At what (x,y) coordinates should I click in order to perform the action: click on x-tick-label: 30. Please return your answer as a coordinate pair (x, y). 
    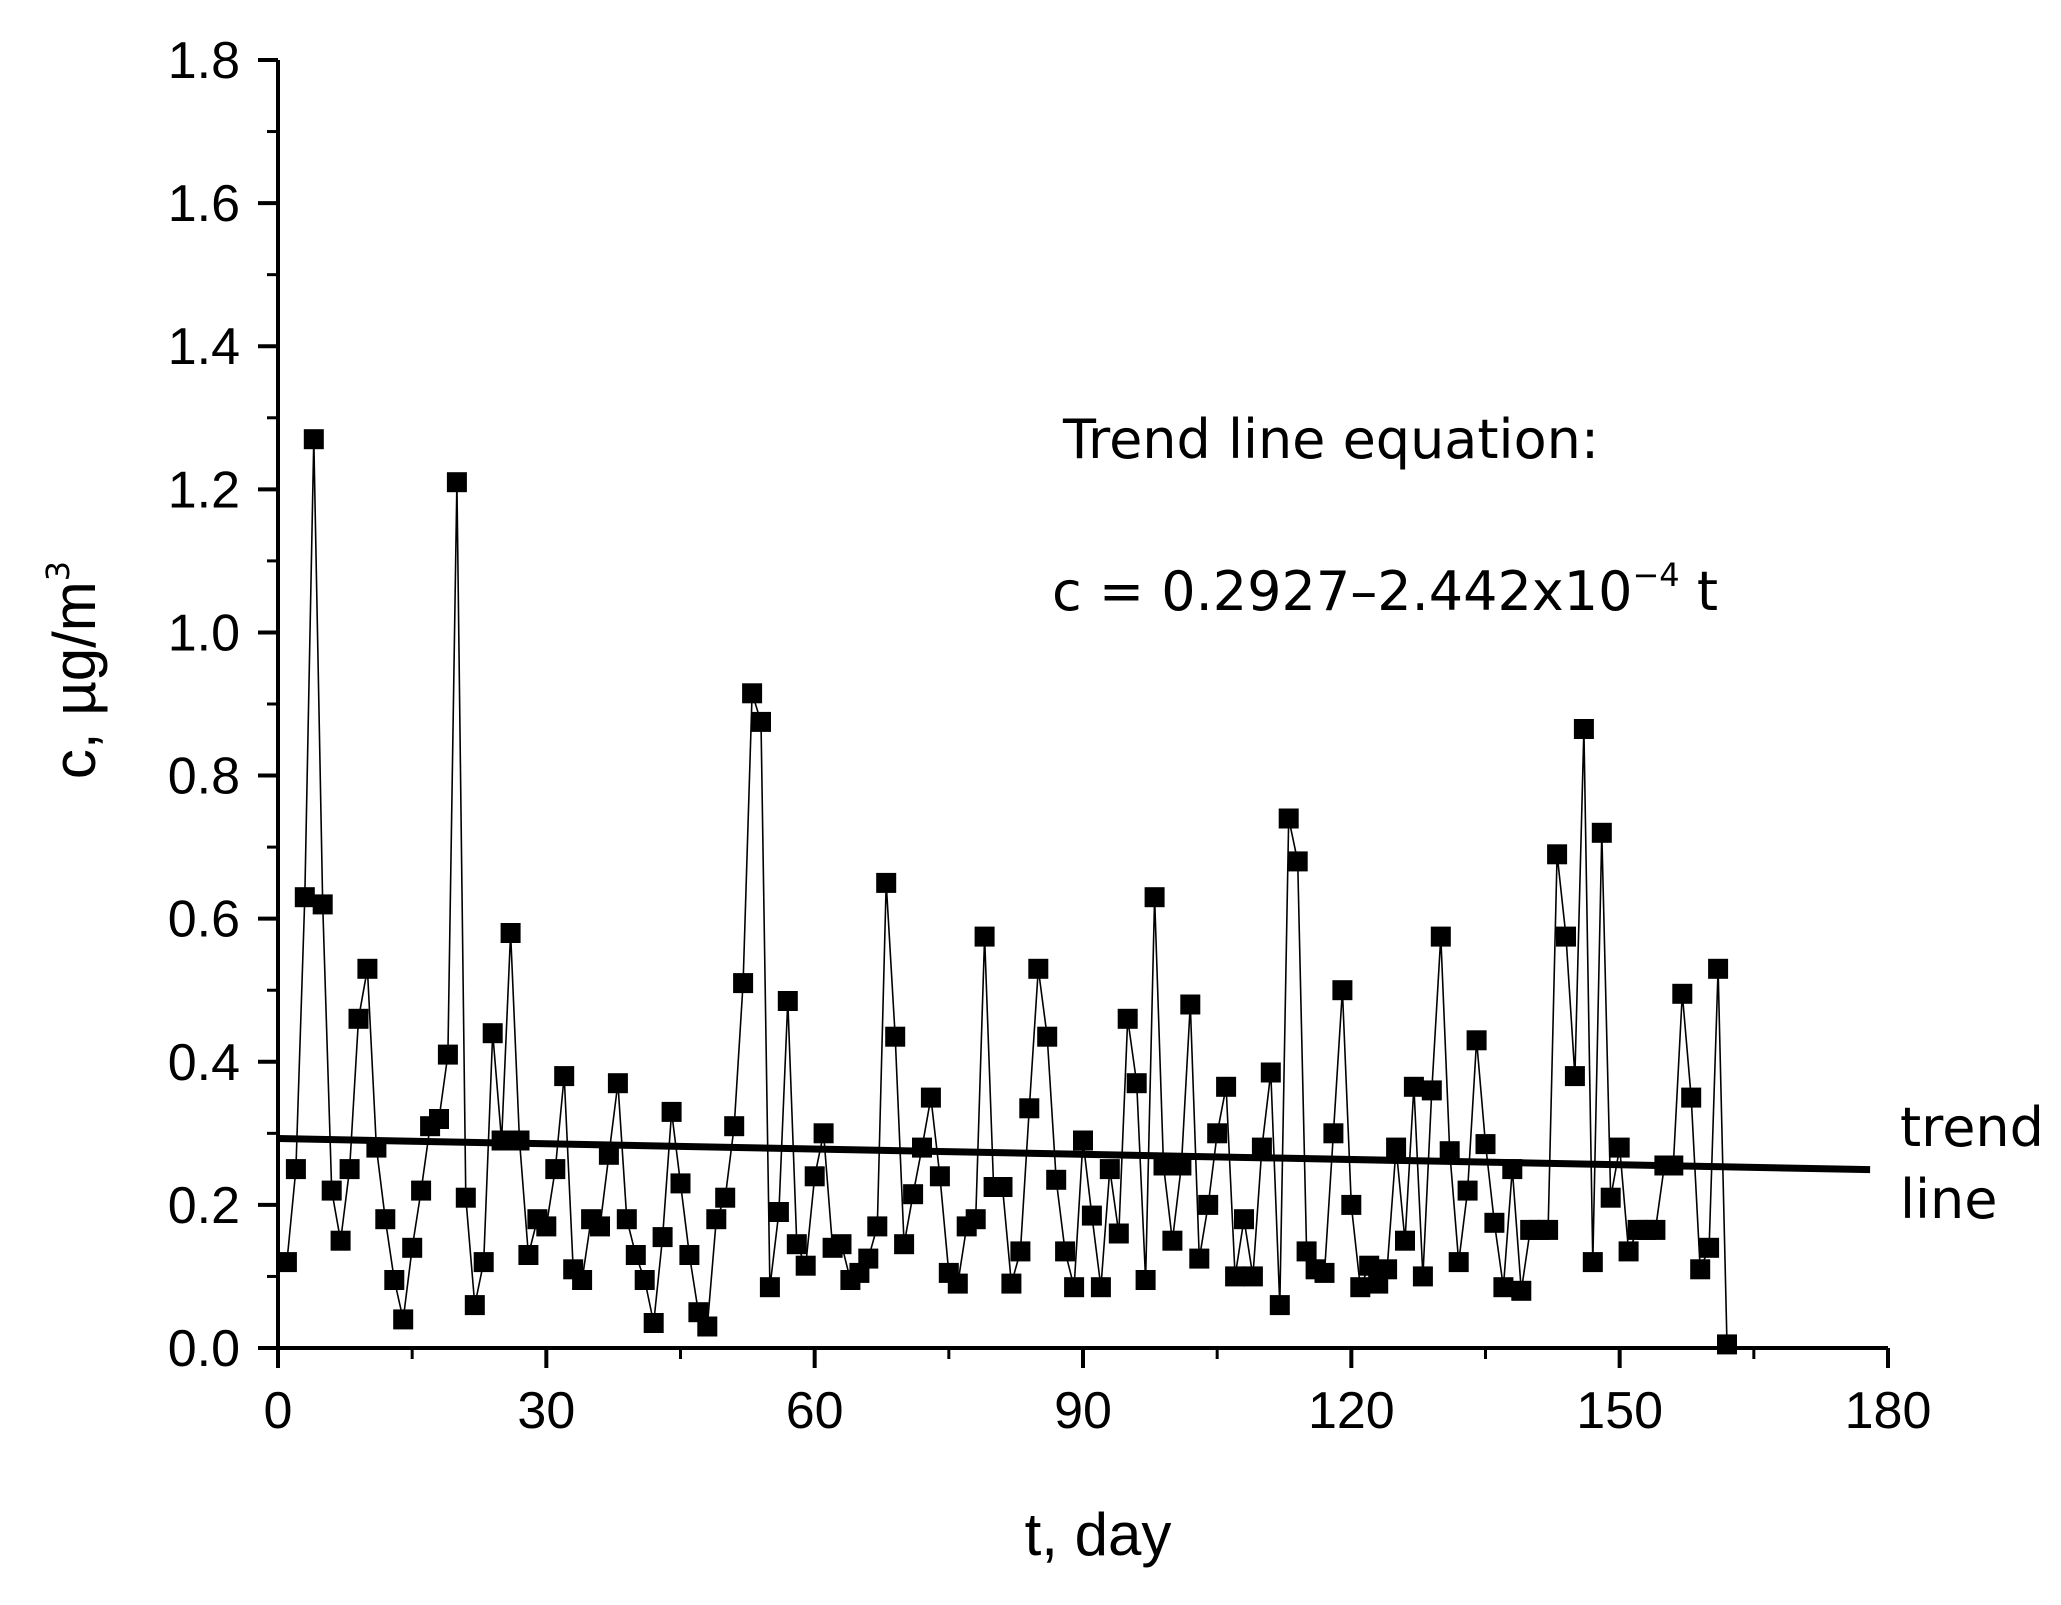
    Looking at the image, I should click on (546, 1411).